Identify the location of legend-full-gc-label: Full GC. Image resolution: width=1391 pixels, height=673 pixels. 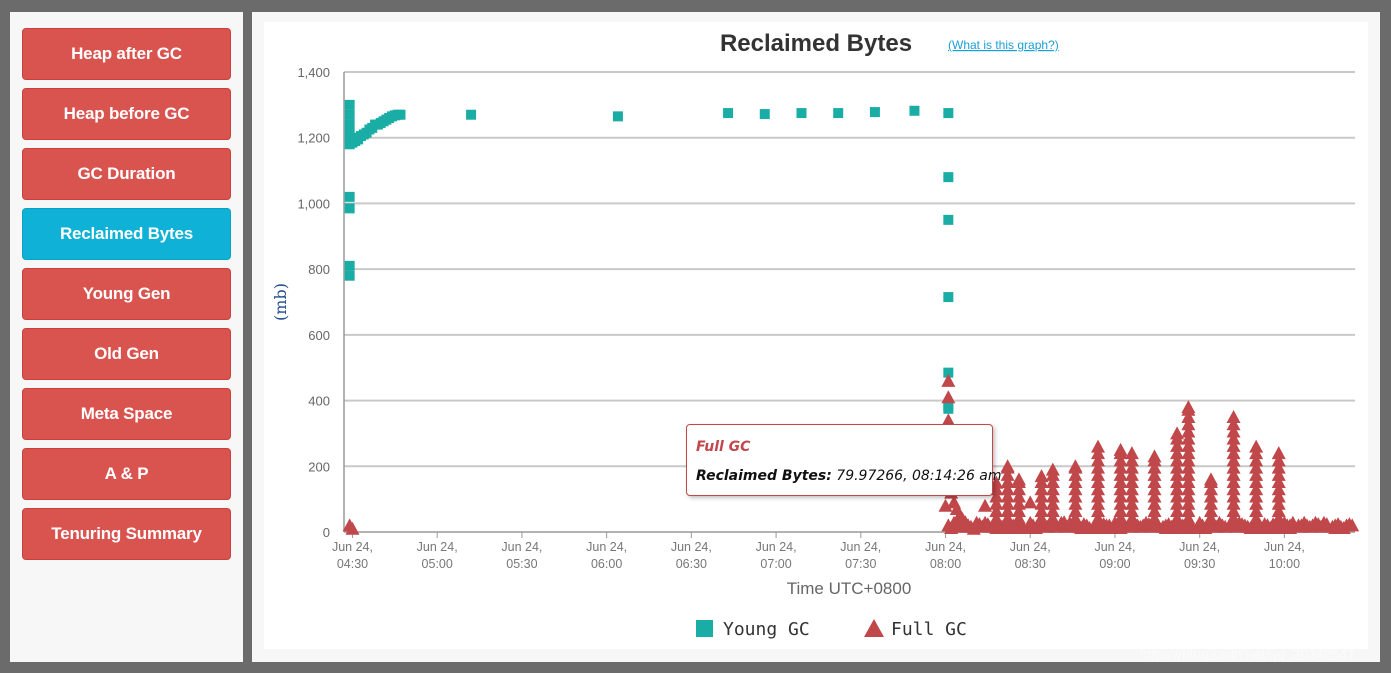
(929, 629).